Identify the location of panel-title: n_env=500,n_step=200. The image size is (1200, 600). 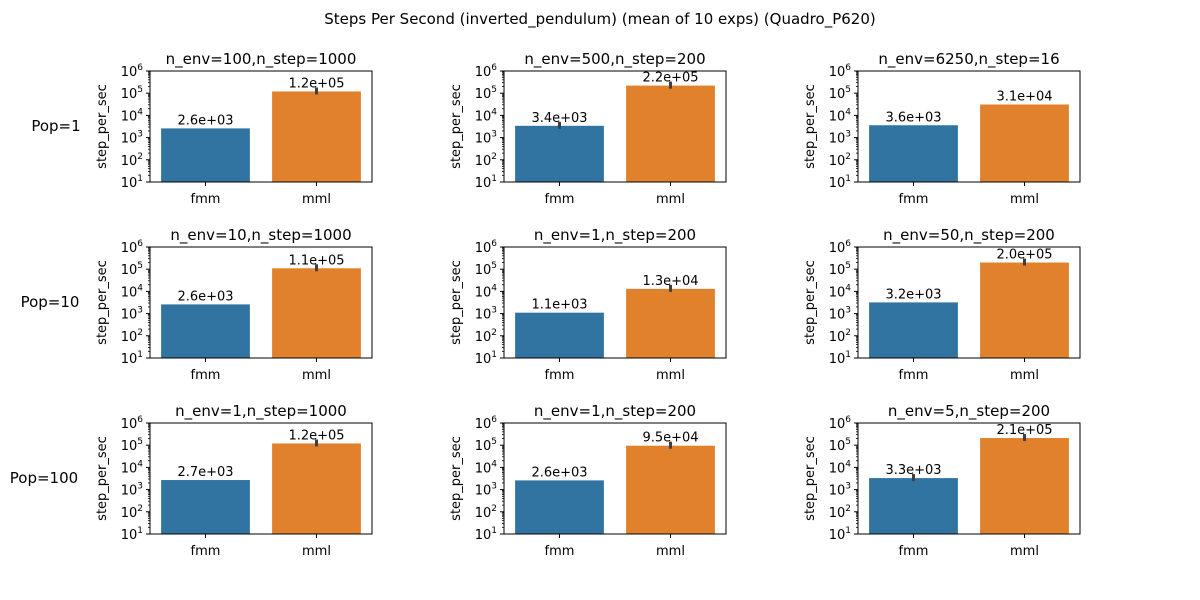
(614, 59).